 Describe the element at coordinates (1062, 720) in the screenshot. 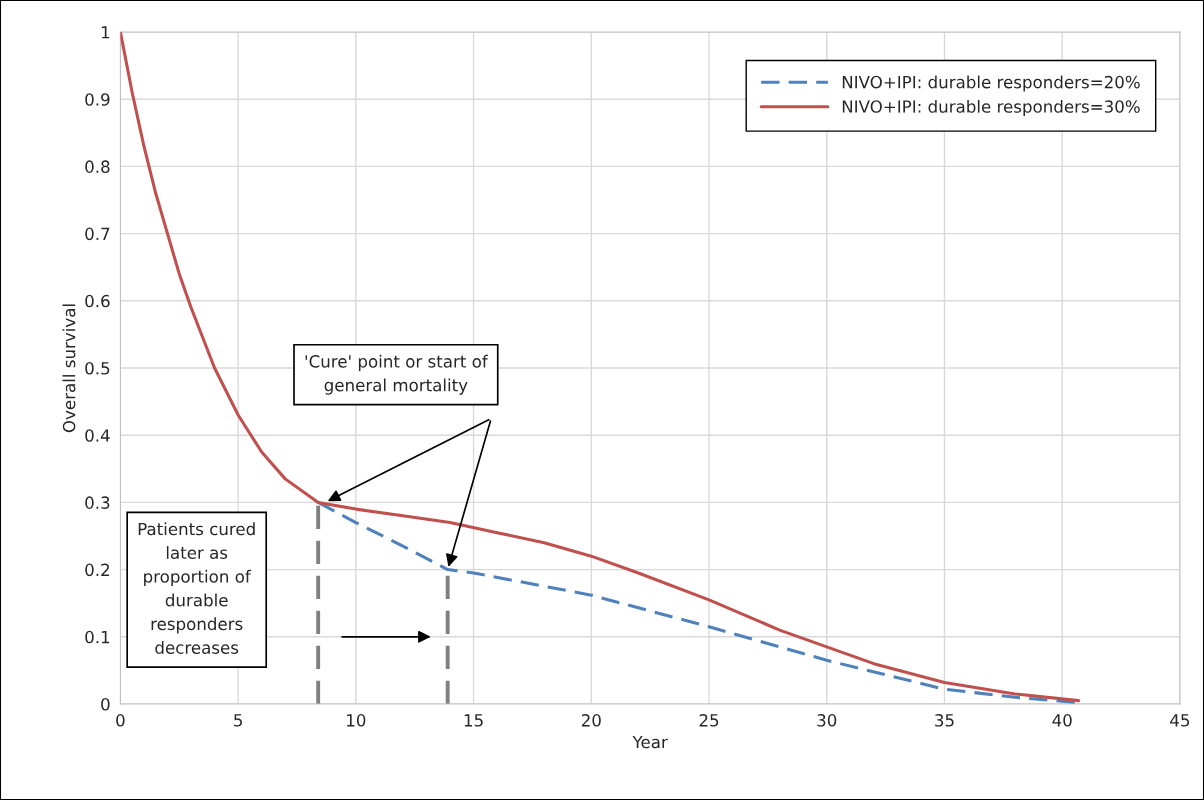

I see `x-tick-label: 40` at that location.